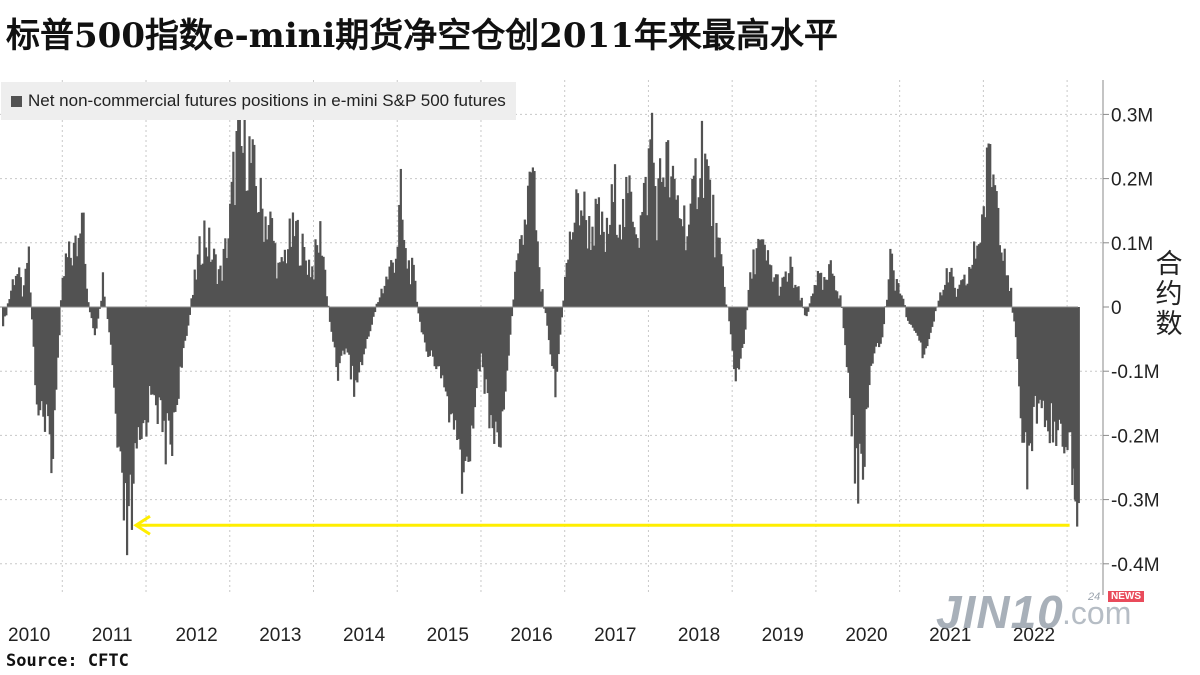 The image size is (1200, 675). I want to click on y-tick-labels: 0.3M 0.2M 0.1M 0 -0.1M -0.2M -0.3M -0.4M, so click(1131, 340).